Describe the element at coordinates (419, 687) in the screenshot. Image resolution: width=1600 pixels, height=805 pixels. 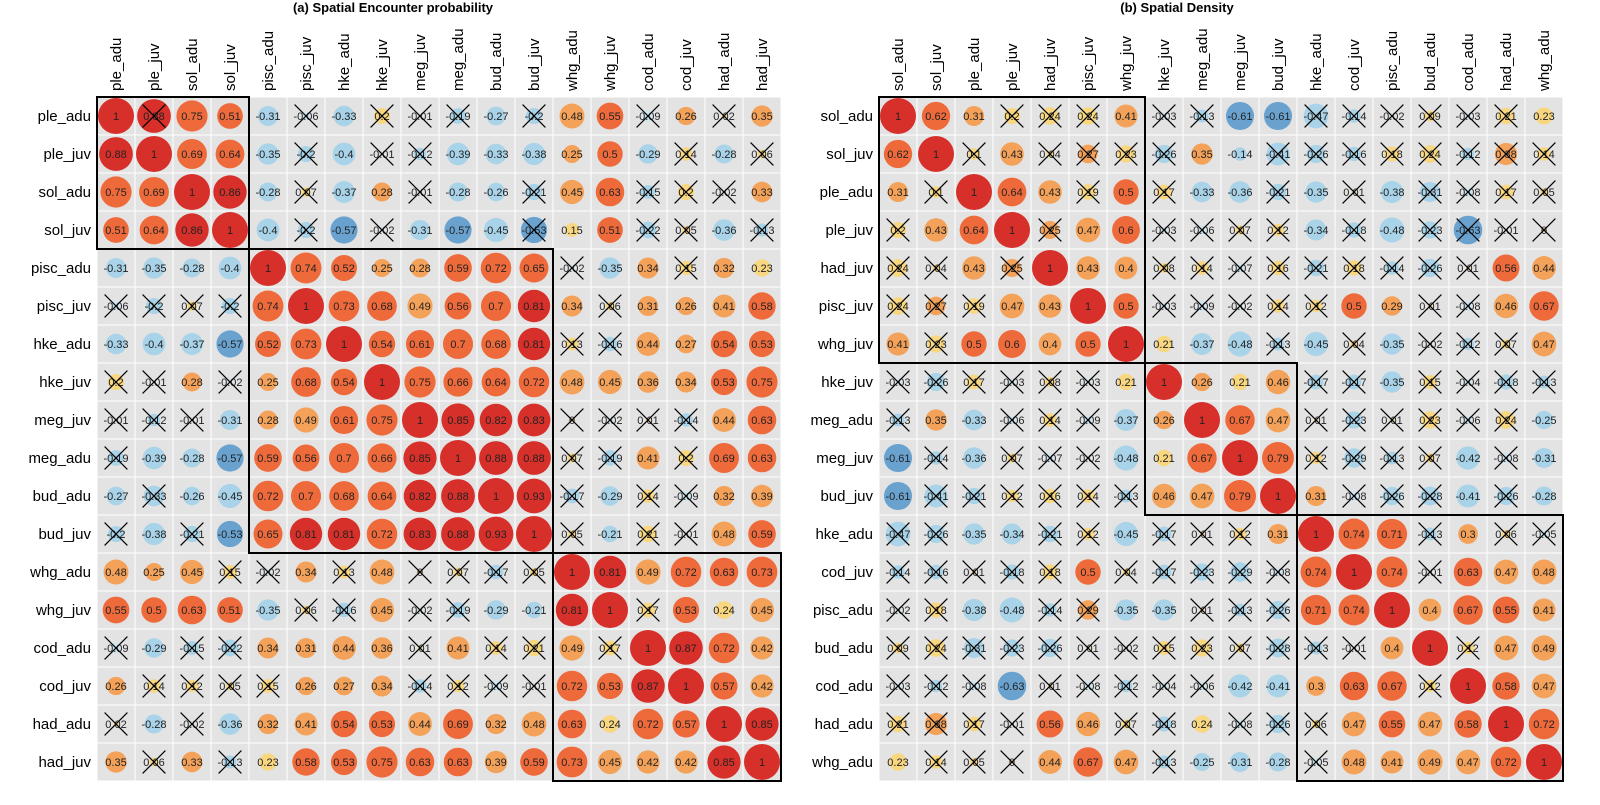
I see `correlation-value: -0.14` at that location.